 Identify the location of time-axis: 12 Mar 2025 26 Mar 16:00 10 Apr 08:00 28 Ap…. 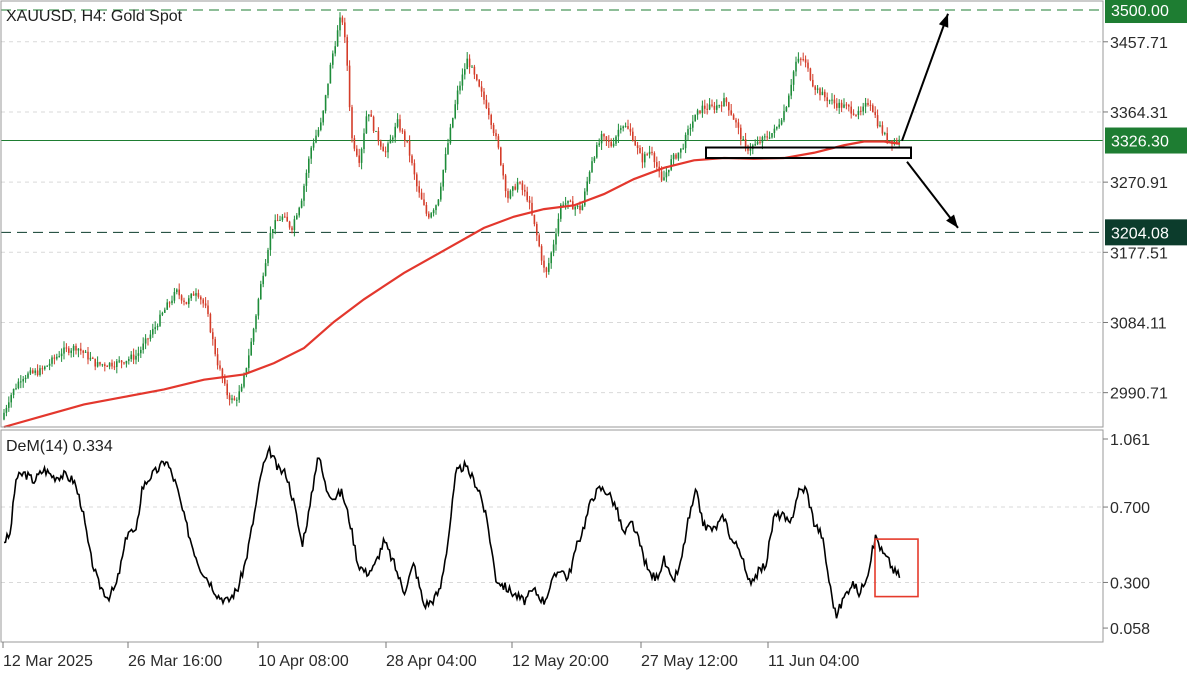
(430, 656).